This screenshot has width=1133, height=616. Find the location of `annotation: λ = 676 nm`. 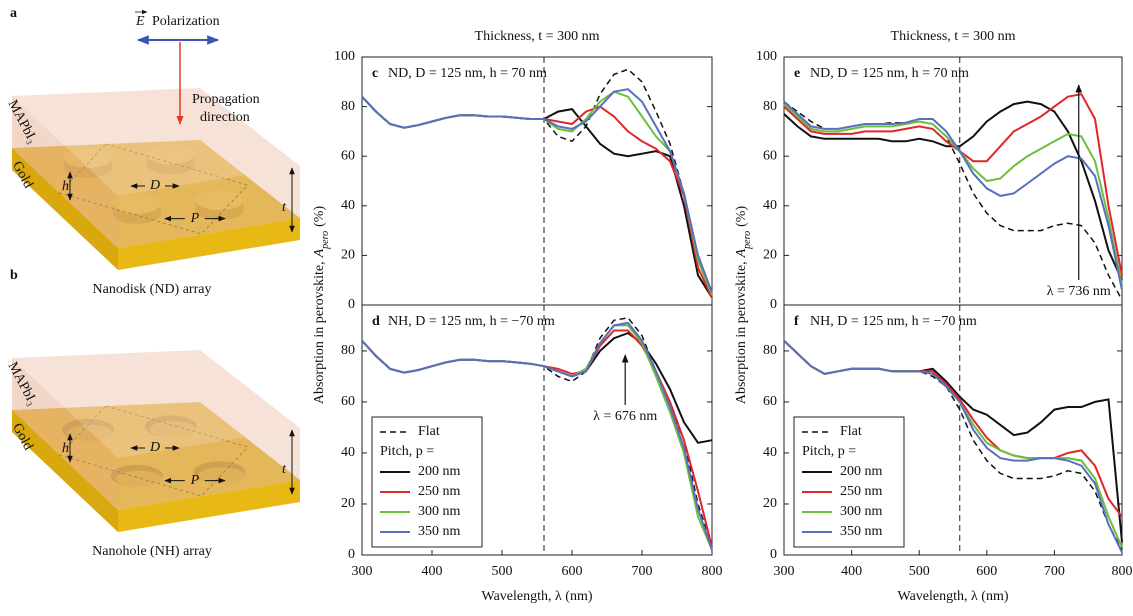

annotation: λ = 676 nm is located at coordinates (625, 416).